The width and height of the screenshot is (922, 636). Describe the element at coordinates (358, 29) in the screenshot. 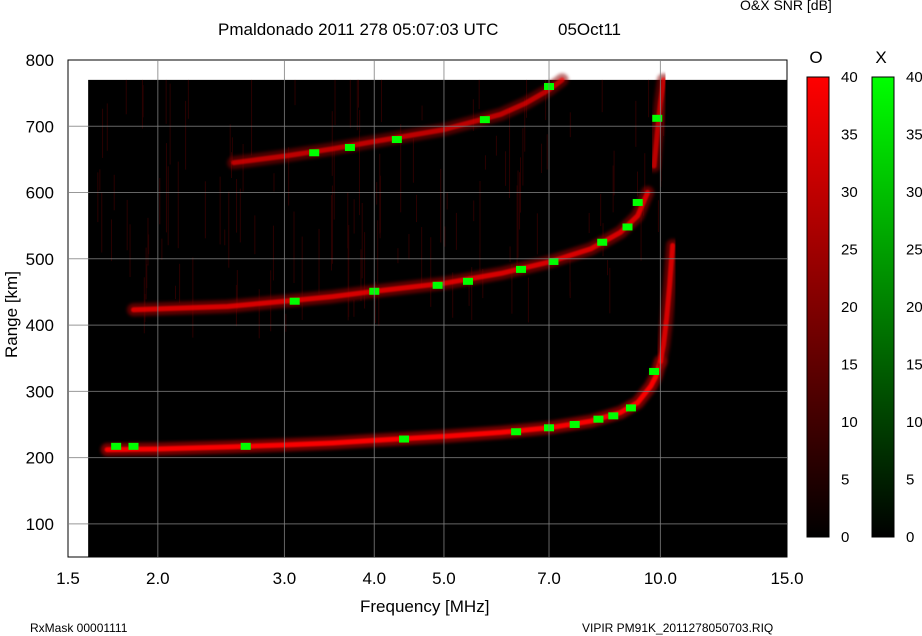

I see `chart-title: Pmaldonado 2011 278 05:07:03 UTC` at that location.